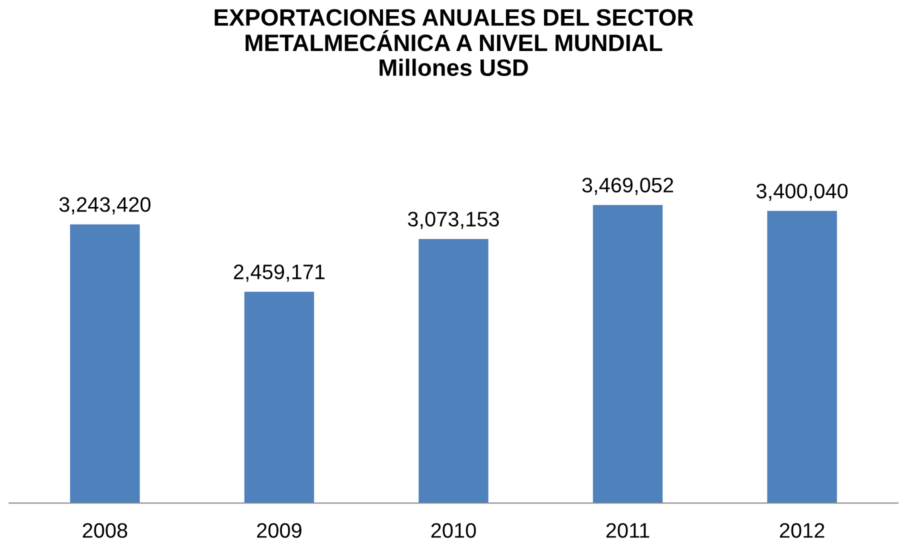  What do you see at coordinates (105, 530) in the screenshot?
I see `x-tick-label: 2008` at bounding box center [105, 530].